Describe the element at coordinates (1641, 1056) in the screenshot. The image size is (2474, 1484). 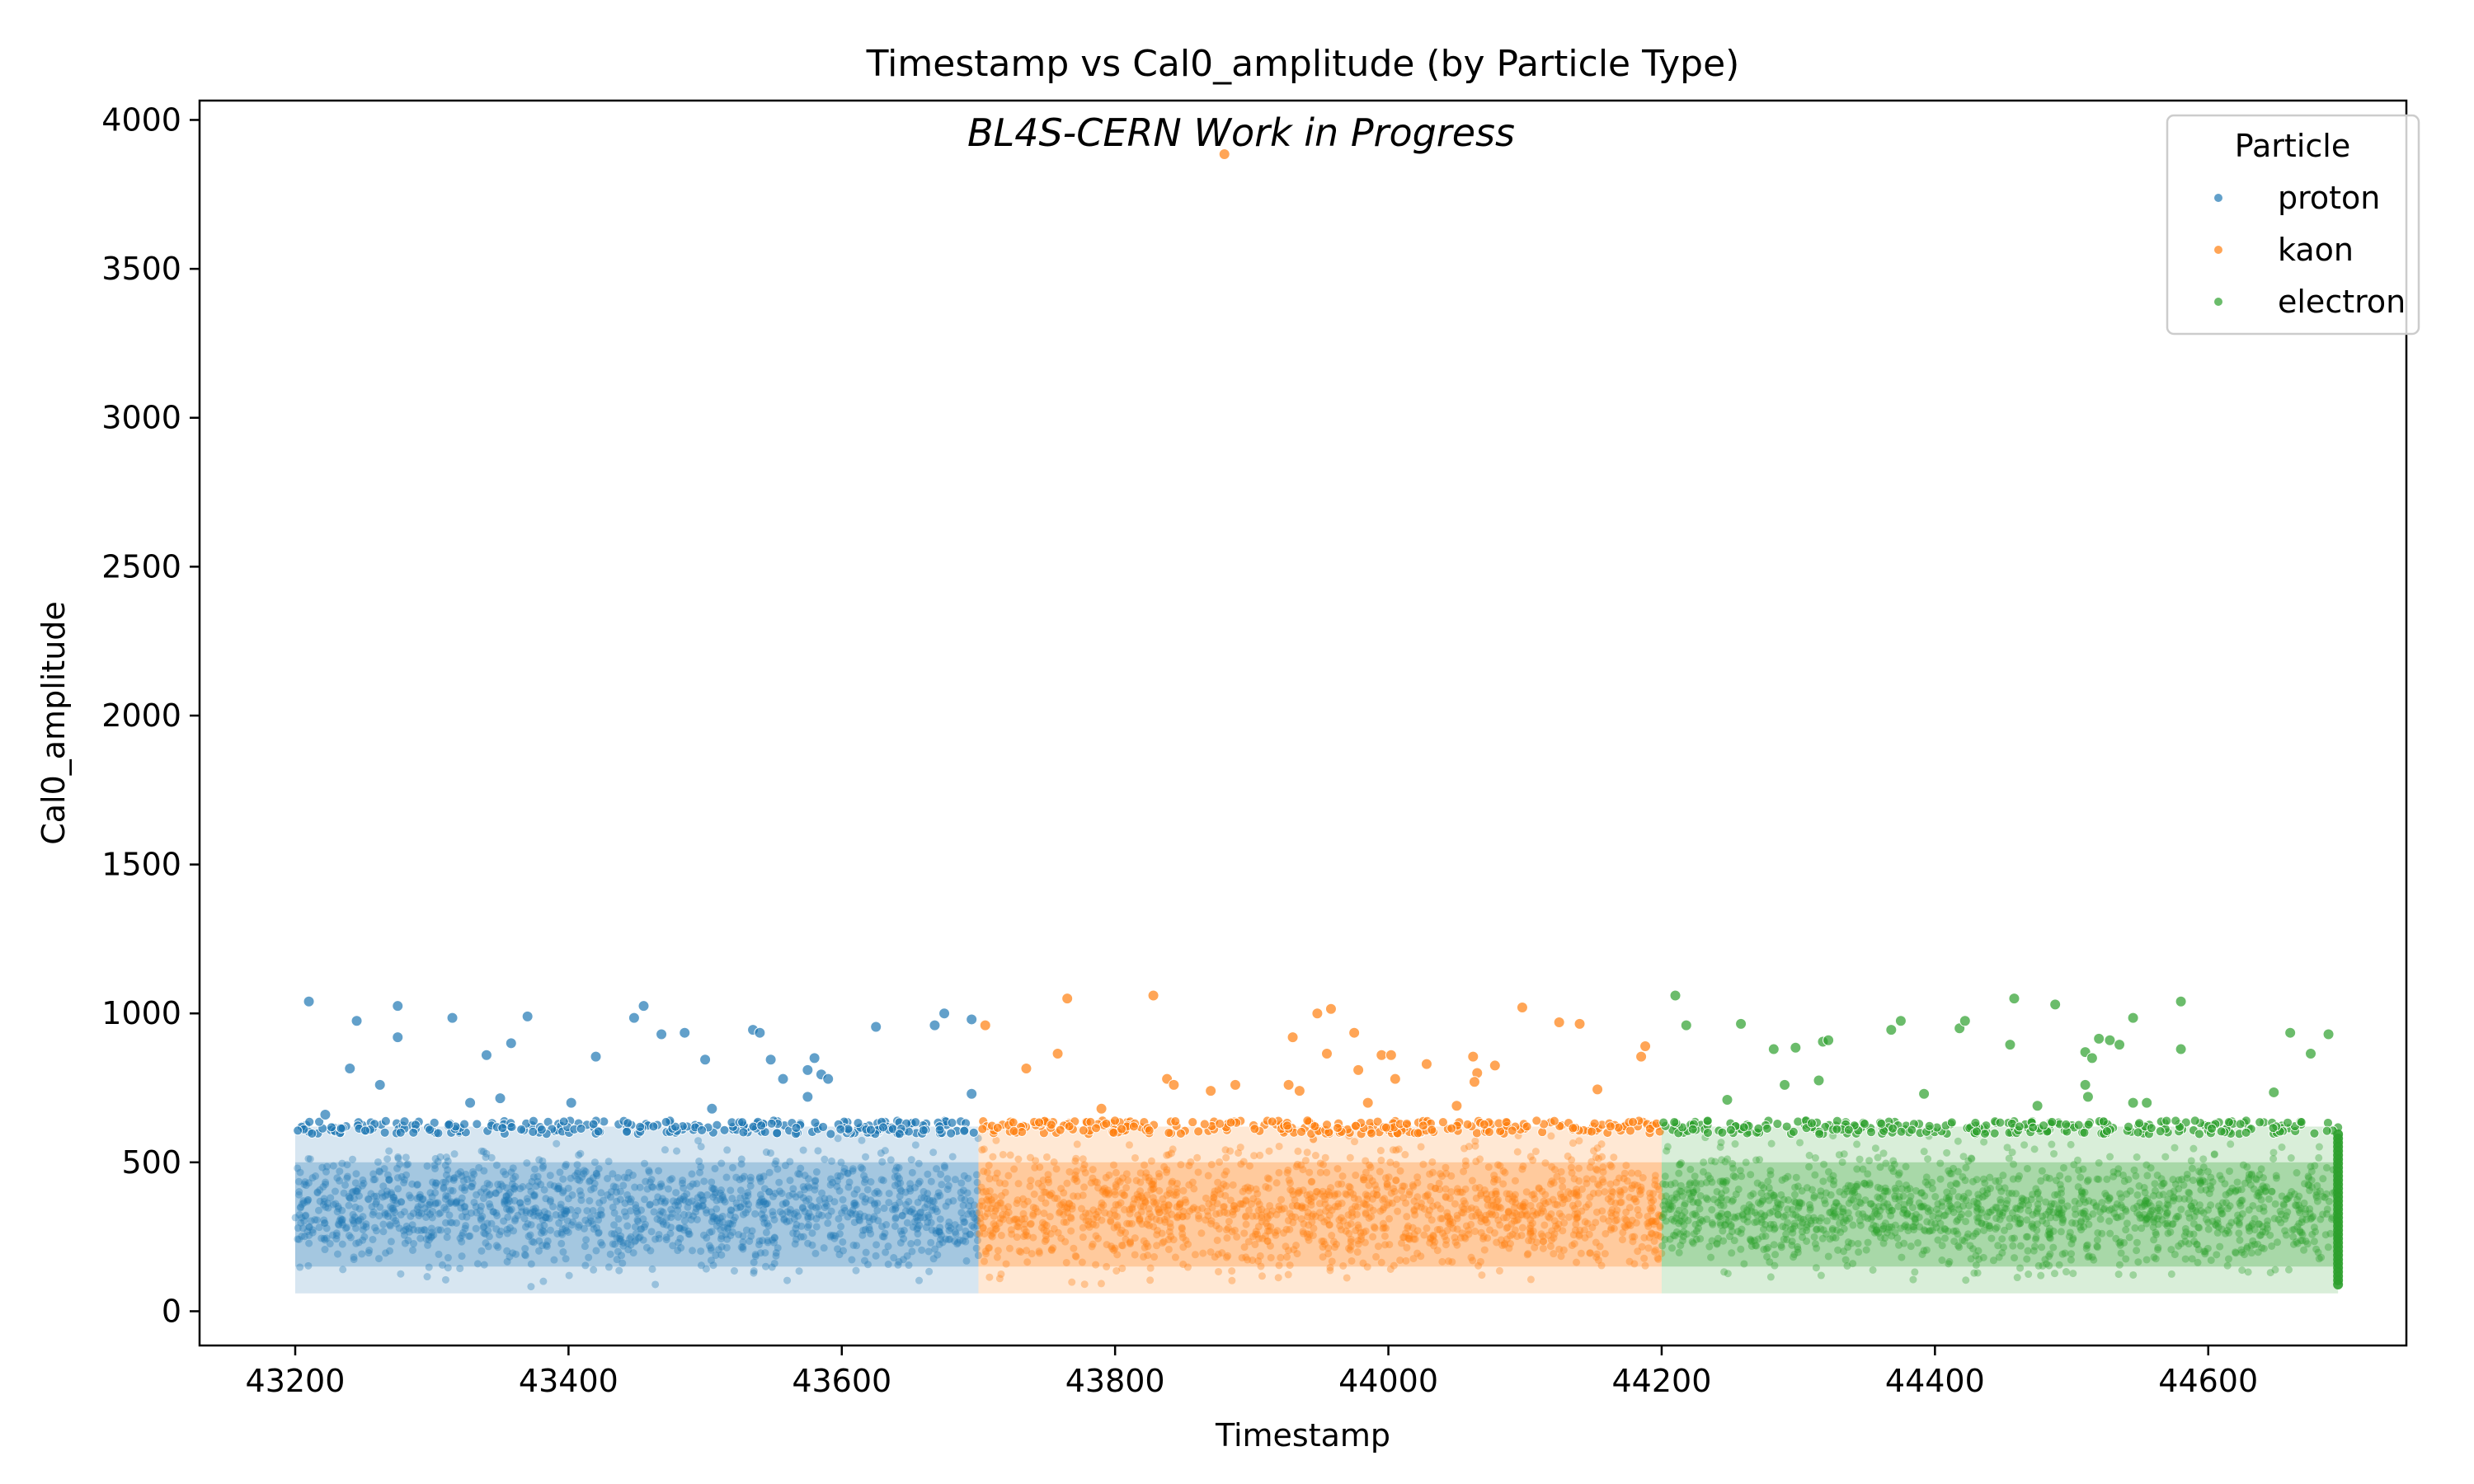
I see `outlier-point-kaon` at that location.